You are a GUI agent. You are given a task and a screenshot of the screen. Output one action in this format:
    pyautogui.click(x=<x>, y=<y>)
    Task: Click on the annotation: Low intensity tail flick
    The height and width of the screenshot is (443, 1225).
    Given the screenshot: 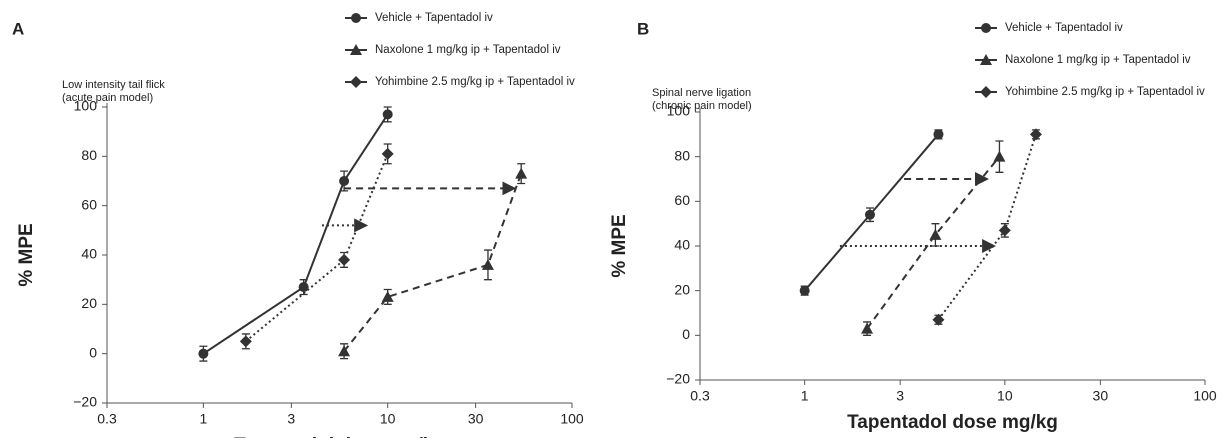 What is the action you would take?
    pyautogui.click(x=113, y=85)
    